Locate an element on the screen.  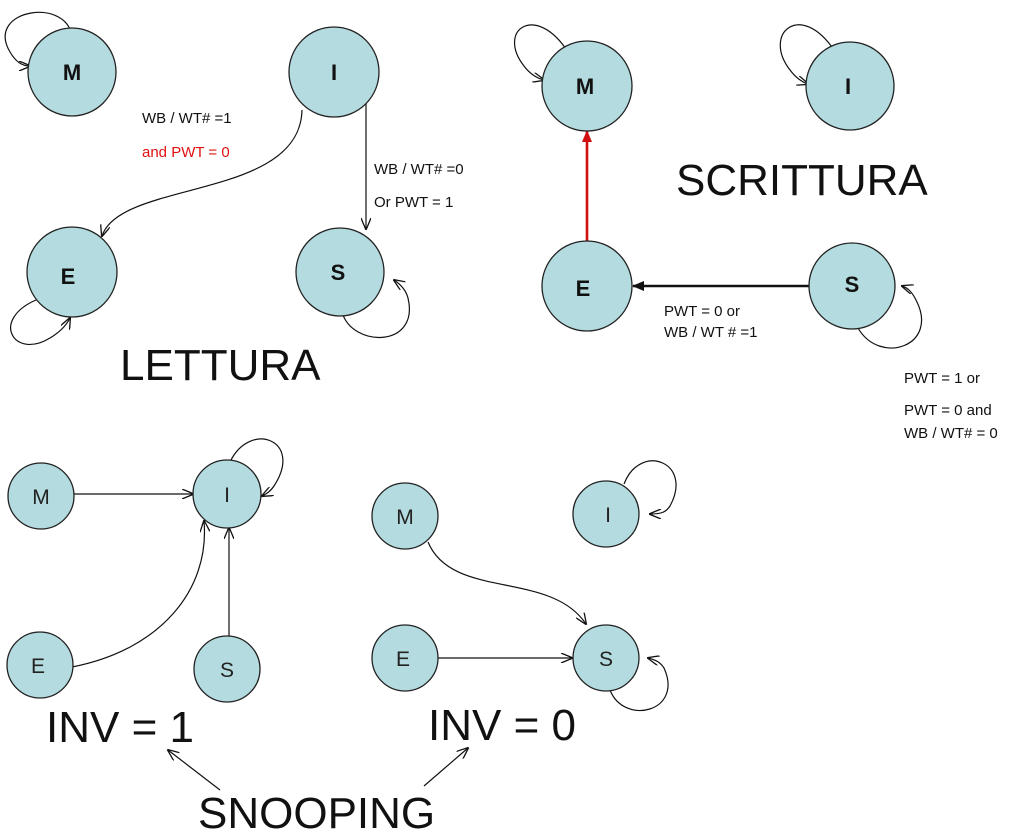
scrittura-state-e-label: E is located at coordinates (583, 288).